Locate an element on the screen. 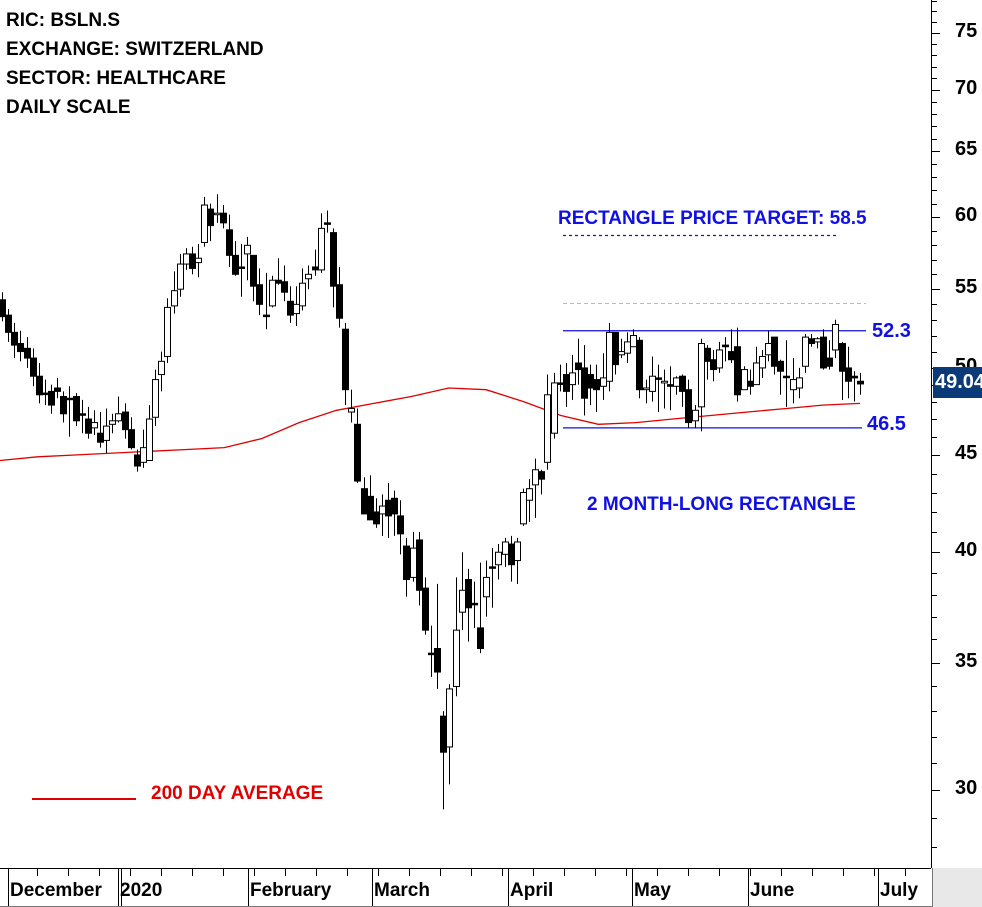 The width and height of the screenshot is (982, 907). y-tick-label: 30 is located at coordinates (966, 787).